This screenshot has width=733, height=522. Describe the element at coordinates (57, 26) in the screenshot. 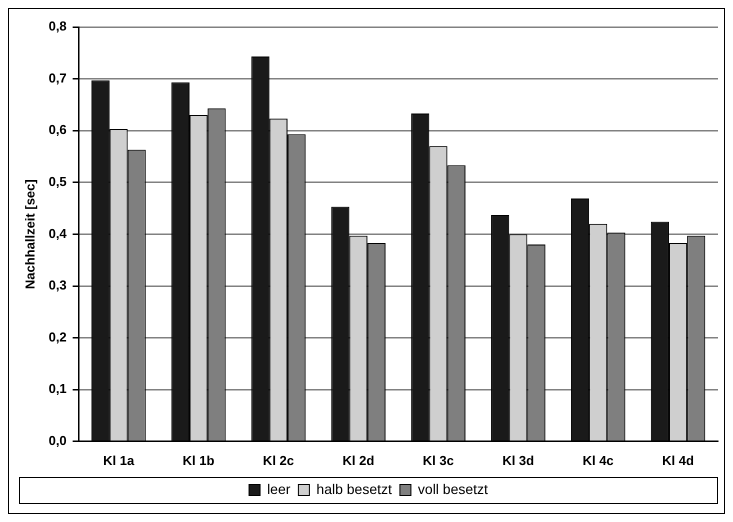

I see `y-tick-label: 0,8` at that location.